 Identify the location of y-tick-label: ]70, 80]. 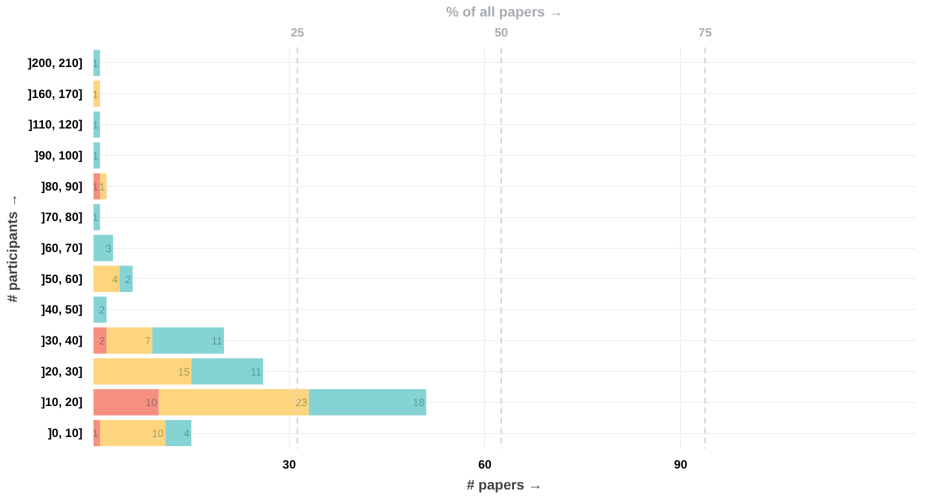
(62, 217).